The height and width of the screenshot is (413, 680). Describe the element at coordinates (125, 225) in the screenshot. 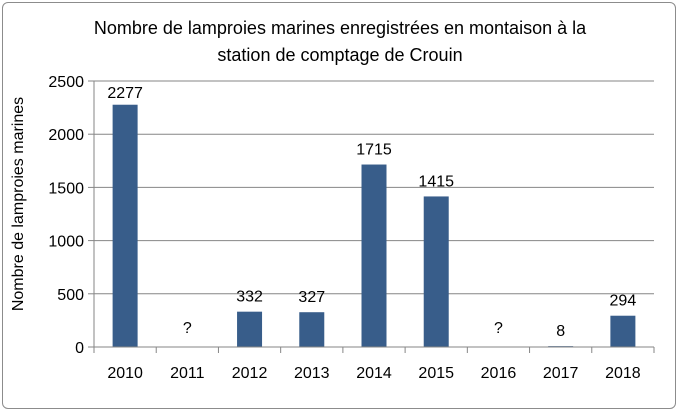

I see `bar-2010` at that location.